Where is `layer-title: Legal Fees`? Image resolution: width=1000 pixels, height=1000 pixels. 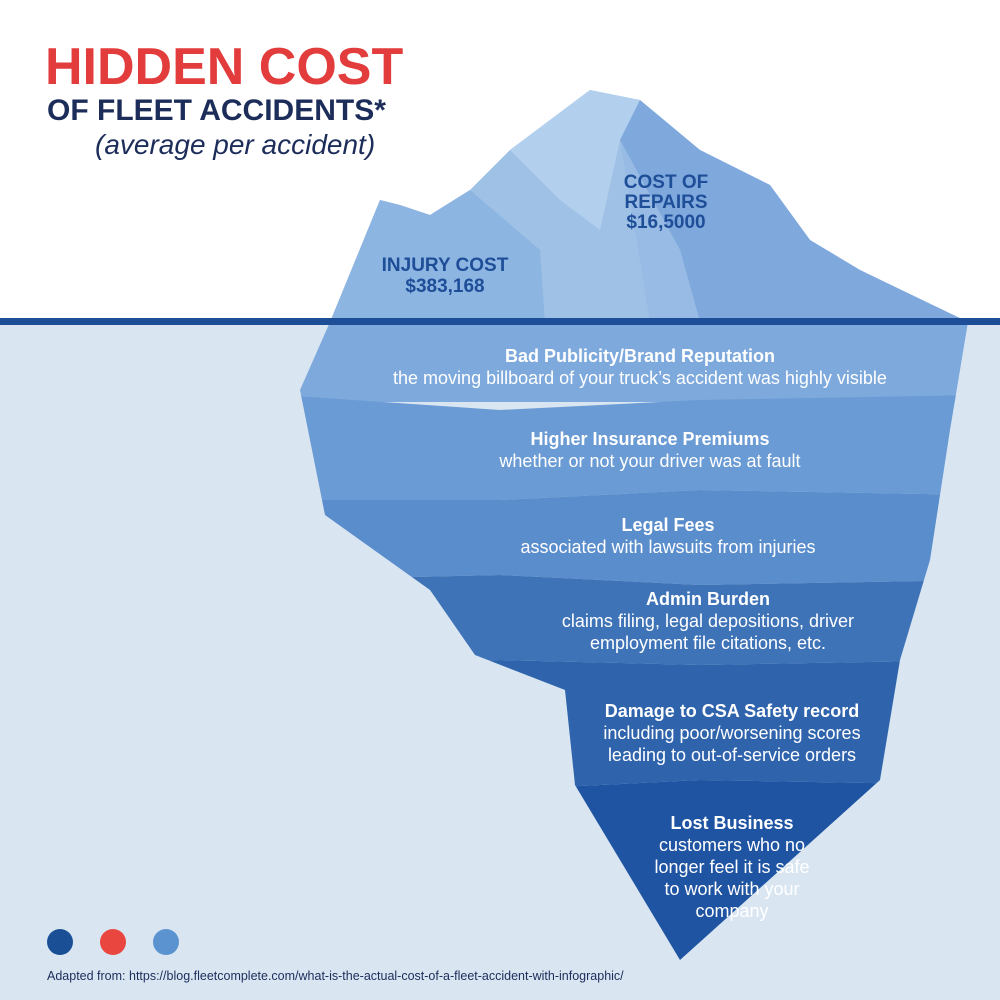 layer-title: Legal Fees is located at coordinates (667, 525).